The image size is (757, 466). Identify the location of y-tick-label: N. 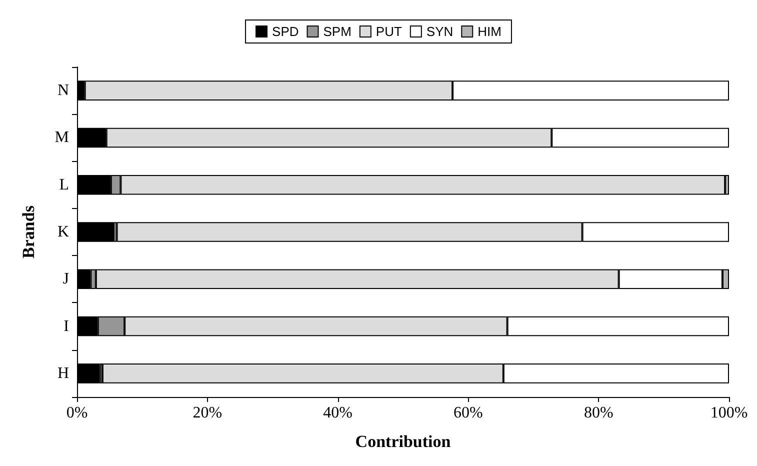
(63, 91).